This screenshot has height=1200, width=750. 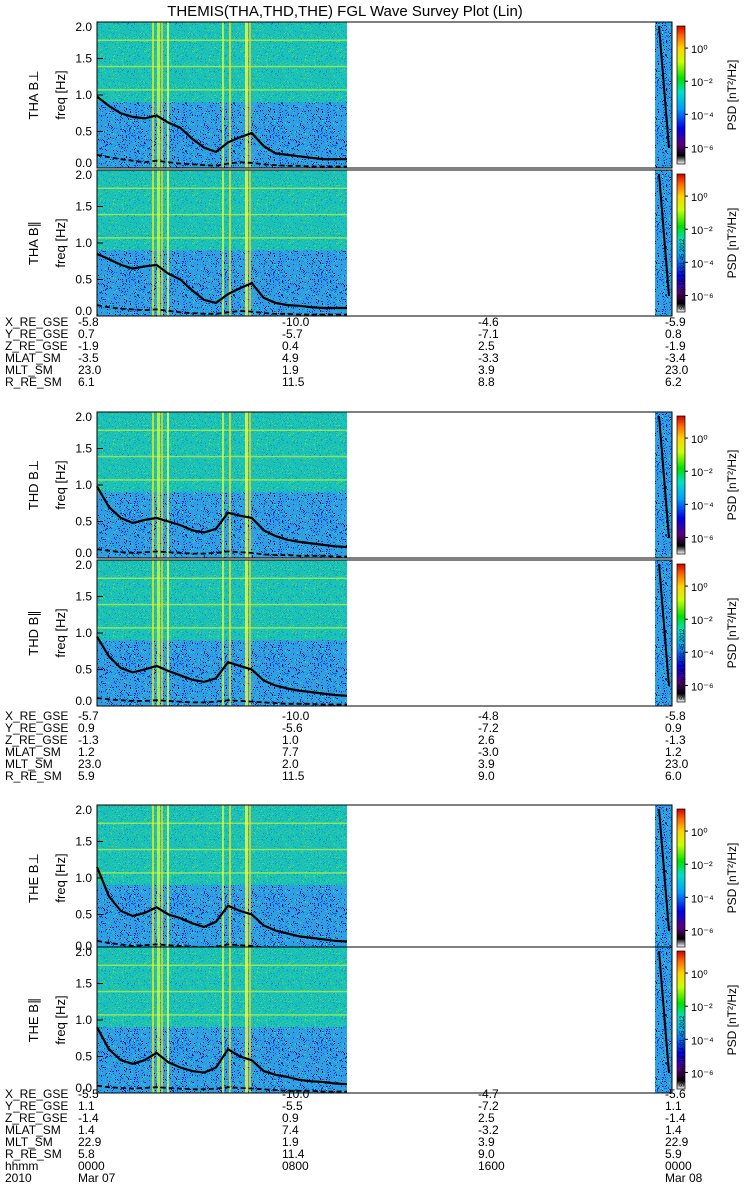 What do you see at coordinates (290, 1130) in the screenshot?
I see `ephemeris-value: 7.4` at bounding box center [290, 1130].